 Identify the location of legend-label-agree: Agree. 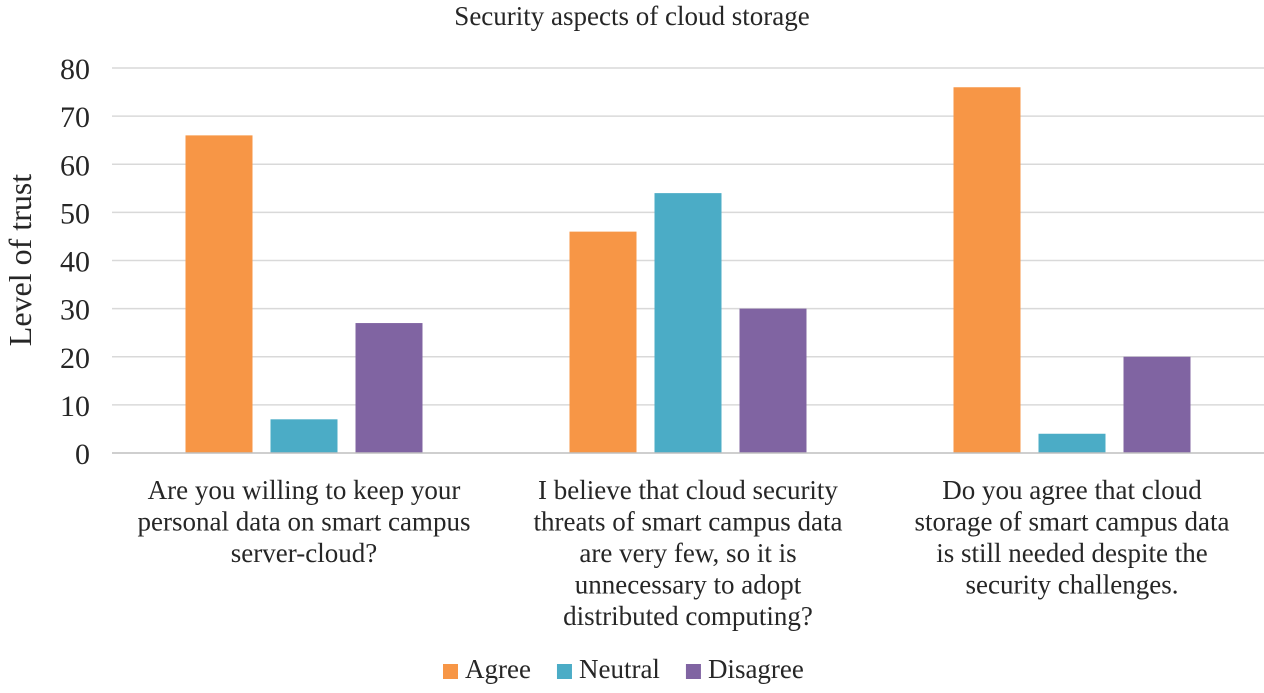
(498, 669).